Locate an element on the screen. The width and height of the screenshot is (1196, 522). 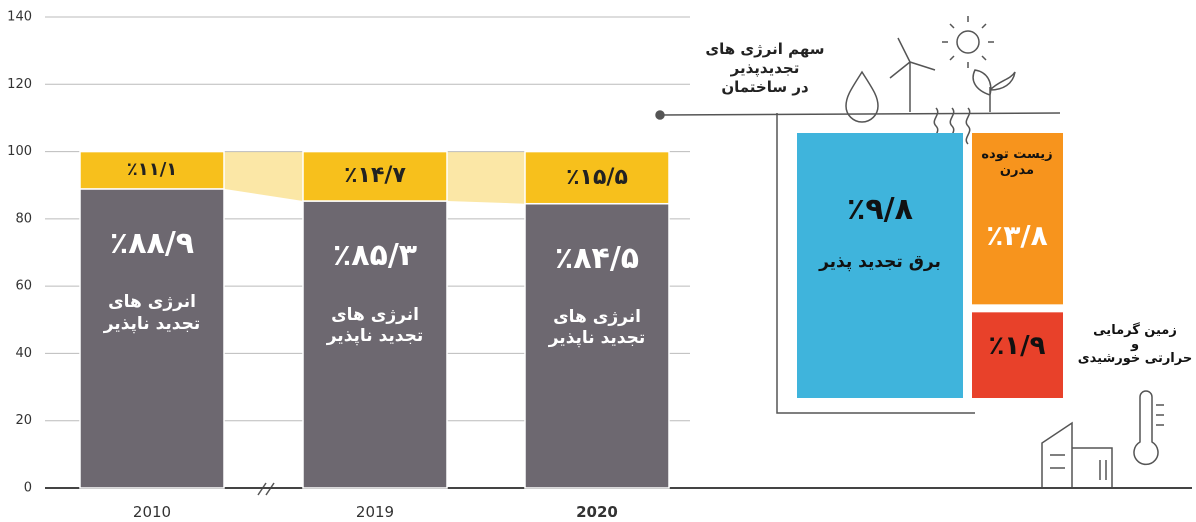
tile-label: زیست توده مدرن is located at coordinates (1017, 162).